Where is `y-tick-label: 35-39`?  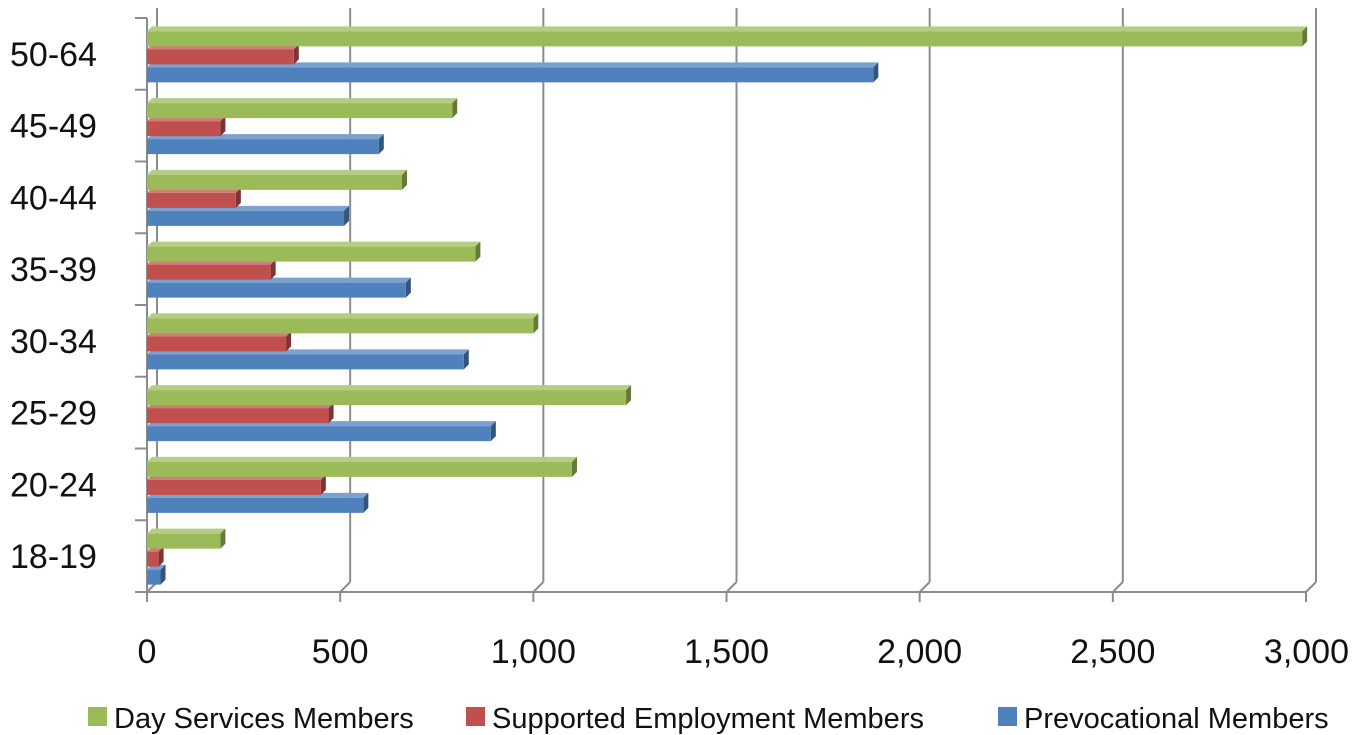
y-tick-label: 35-39 is located at coordinates (53, 270).